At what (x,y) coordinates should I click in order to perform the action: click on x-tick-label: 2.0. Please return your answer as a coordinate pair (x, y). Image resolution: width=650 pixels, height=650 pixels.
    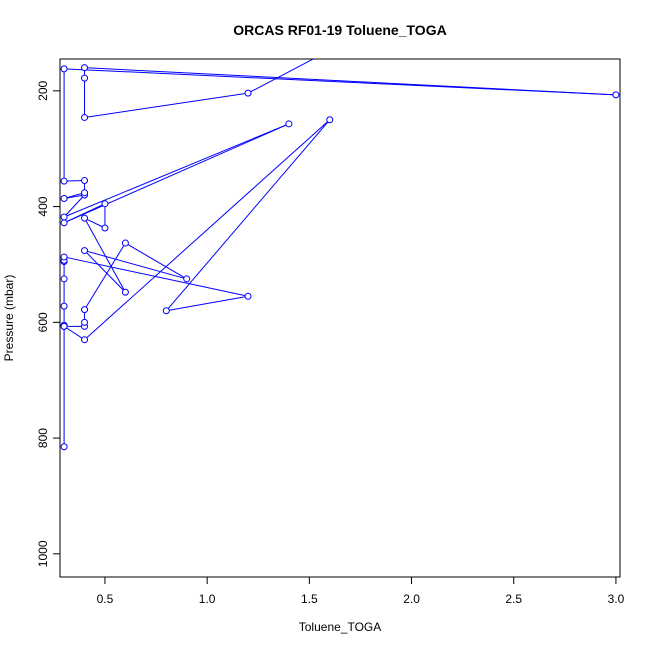
    Looking at the image, I should click on (411, 599).